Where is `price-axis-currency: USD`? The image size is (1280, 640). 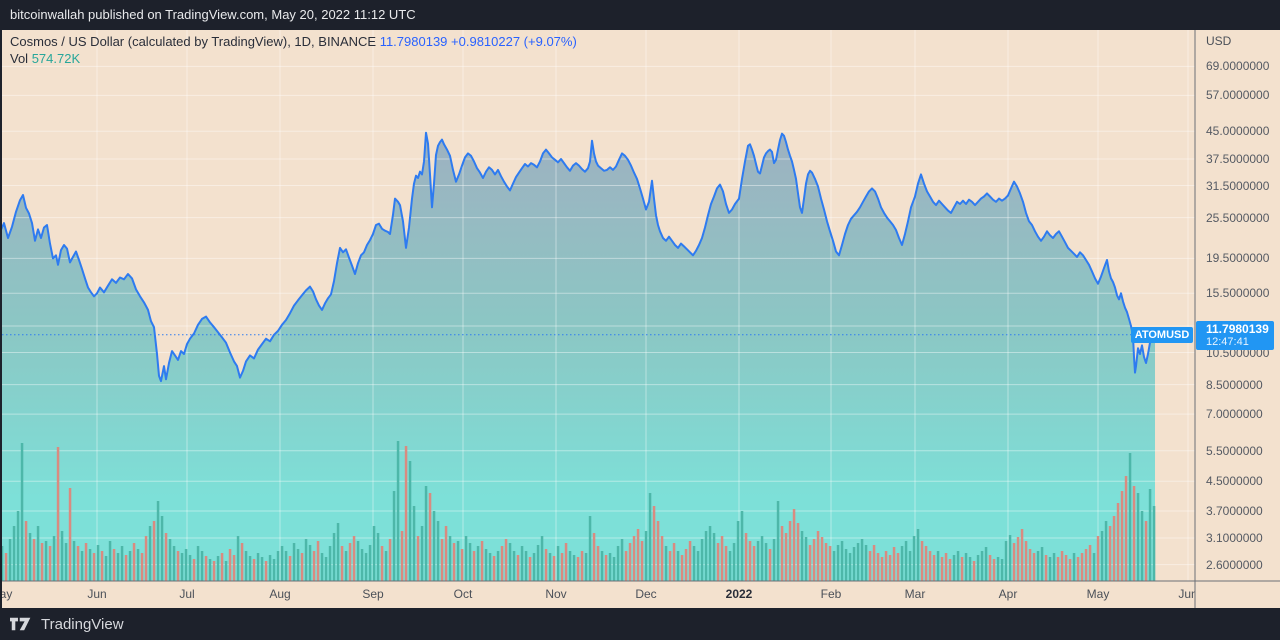
price-axis-currency: USD is located at coordinates (1219, 41).